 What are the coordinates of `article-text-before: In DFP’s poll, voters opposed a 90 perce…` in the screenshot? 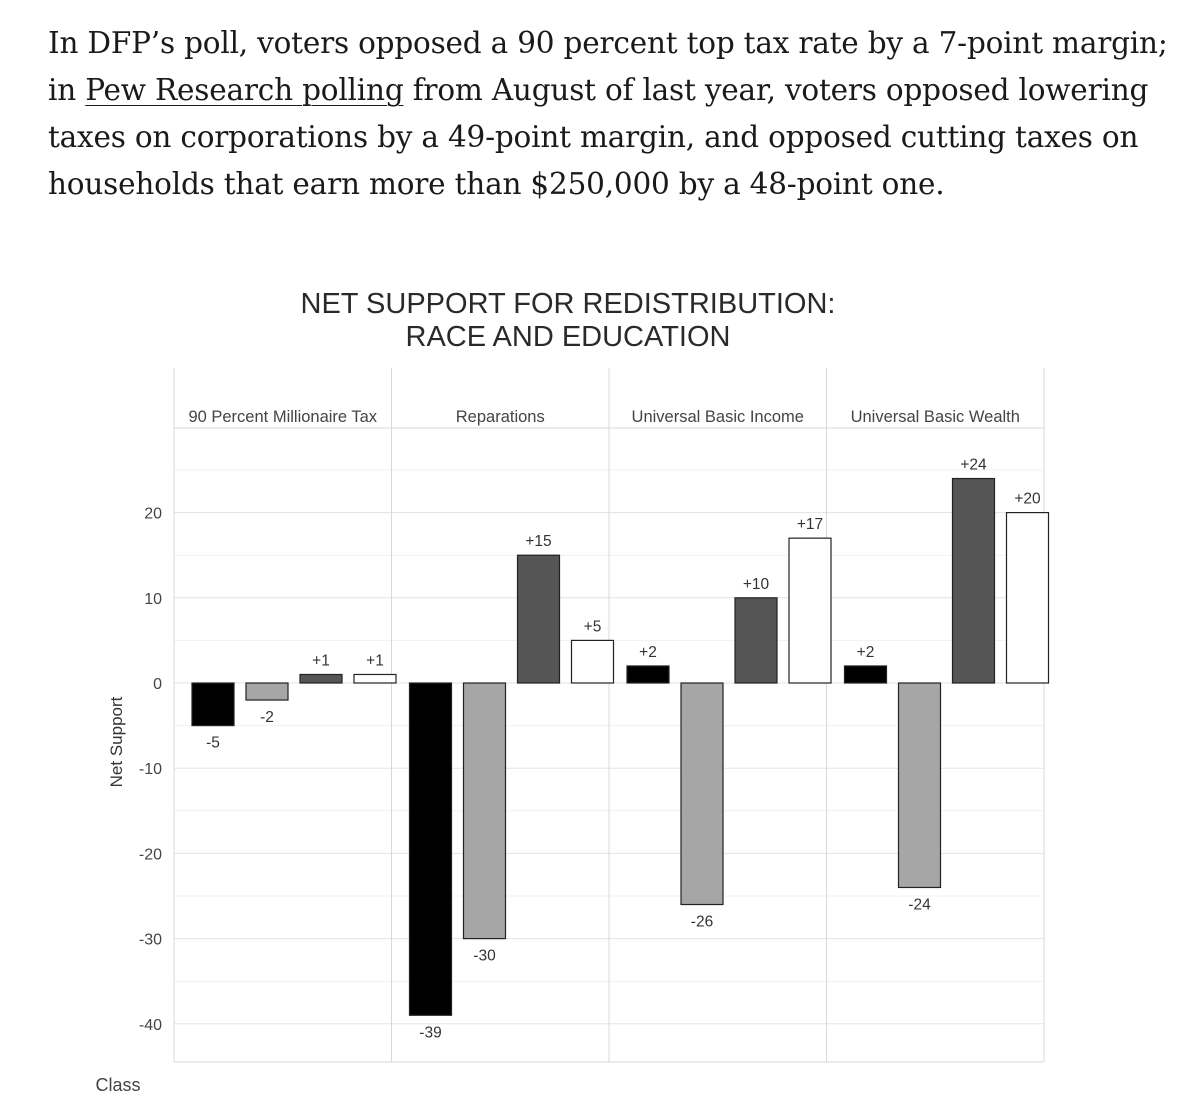 It's located at (608, 66).